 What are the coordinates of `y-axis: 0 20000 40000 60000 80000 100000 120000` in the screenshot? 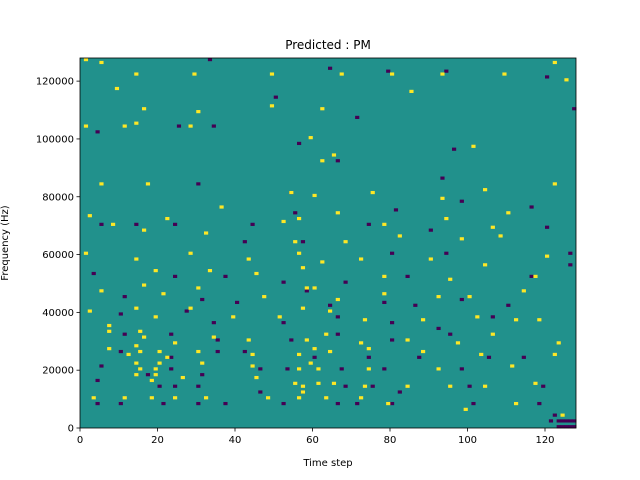 It's located at (58, 256).